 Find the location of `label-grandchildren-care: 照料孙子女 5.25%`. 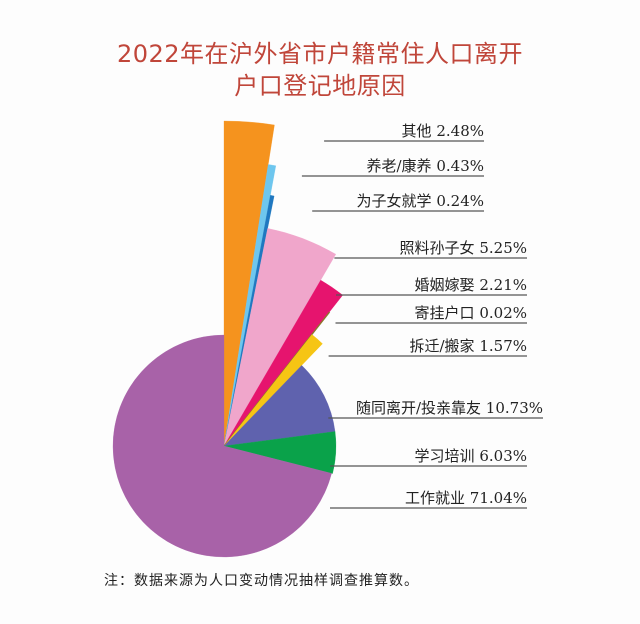

label-grandchildren-care: 照料孙子女 5.25% is located at coordinates (463, 248).